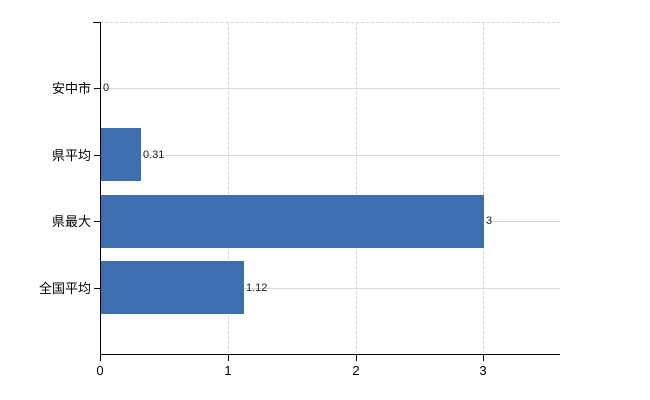  What do you see at coordinates (71, 155) in the screenshot?
I see `category-label: 県平均` at bounding box center [71, 155].